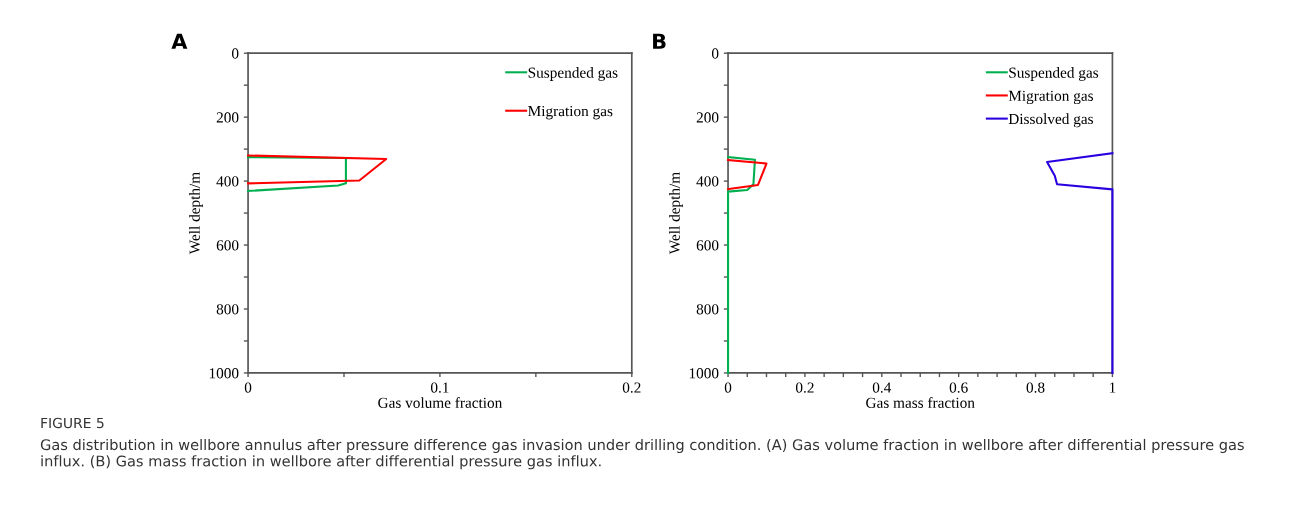  Describe the element at coordinates (179, 41) in the screenshot. I see `text: A` at that location.